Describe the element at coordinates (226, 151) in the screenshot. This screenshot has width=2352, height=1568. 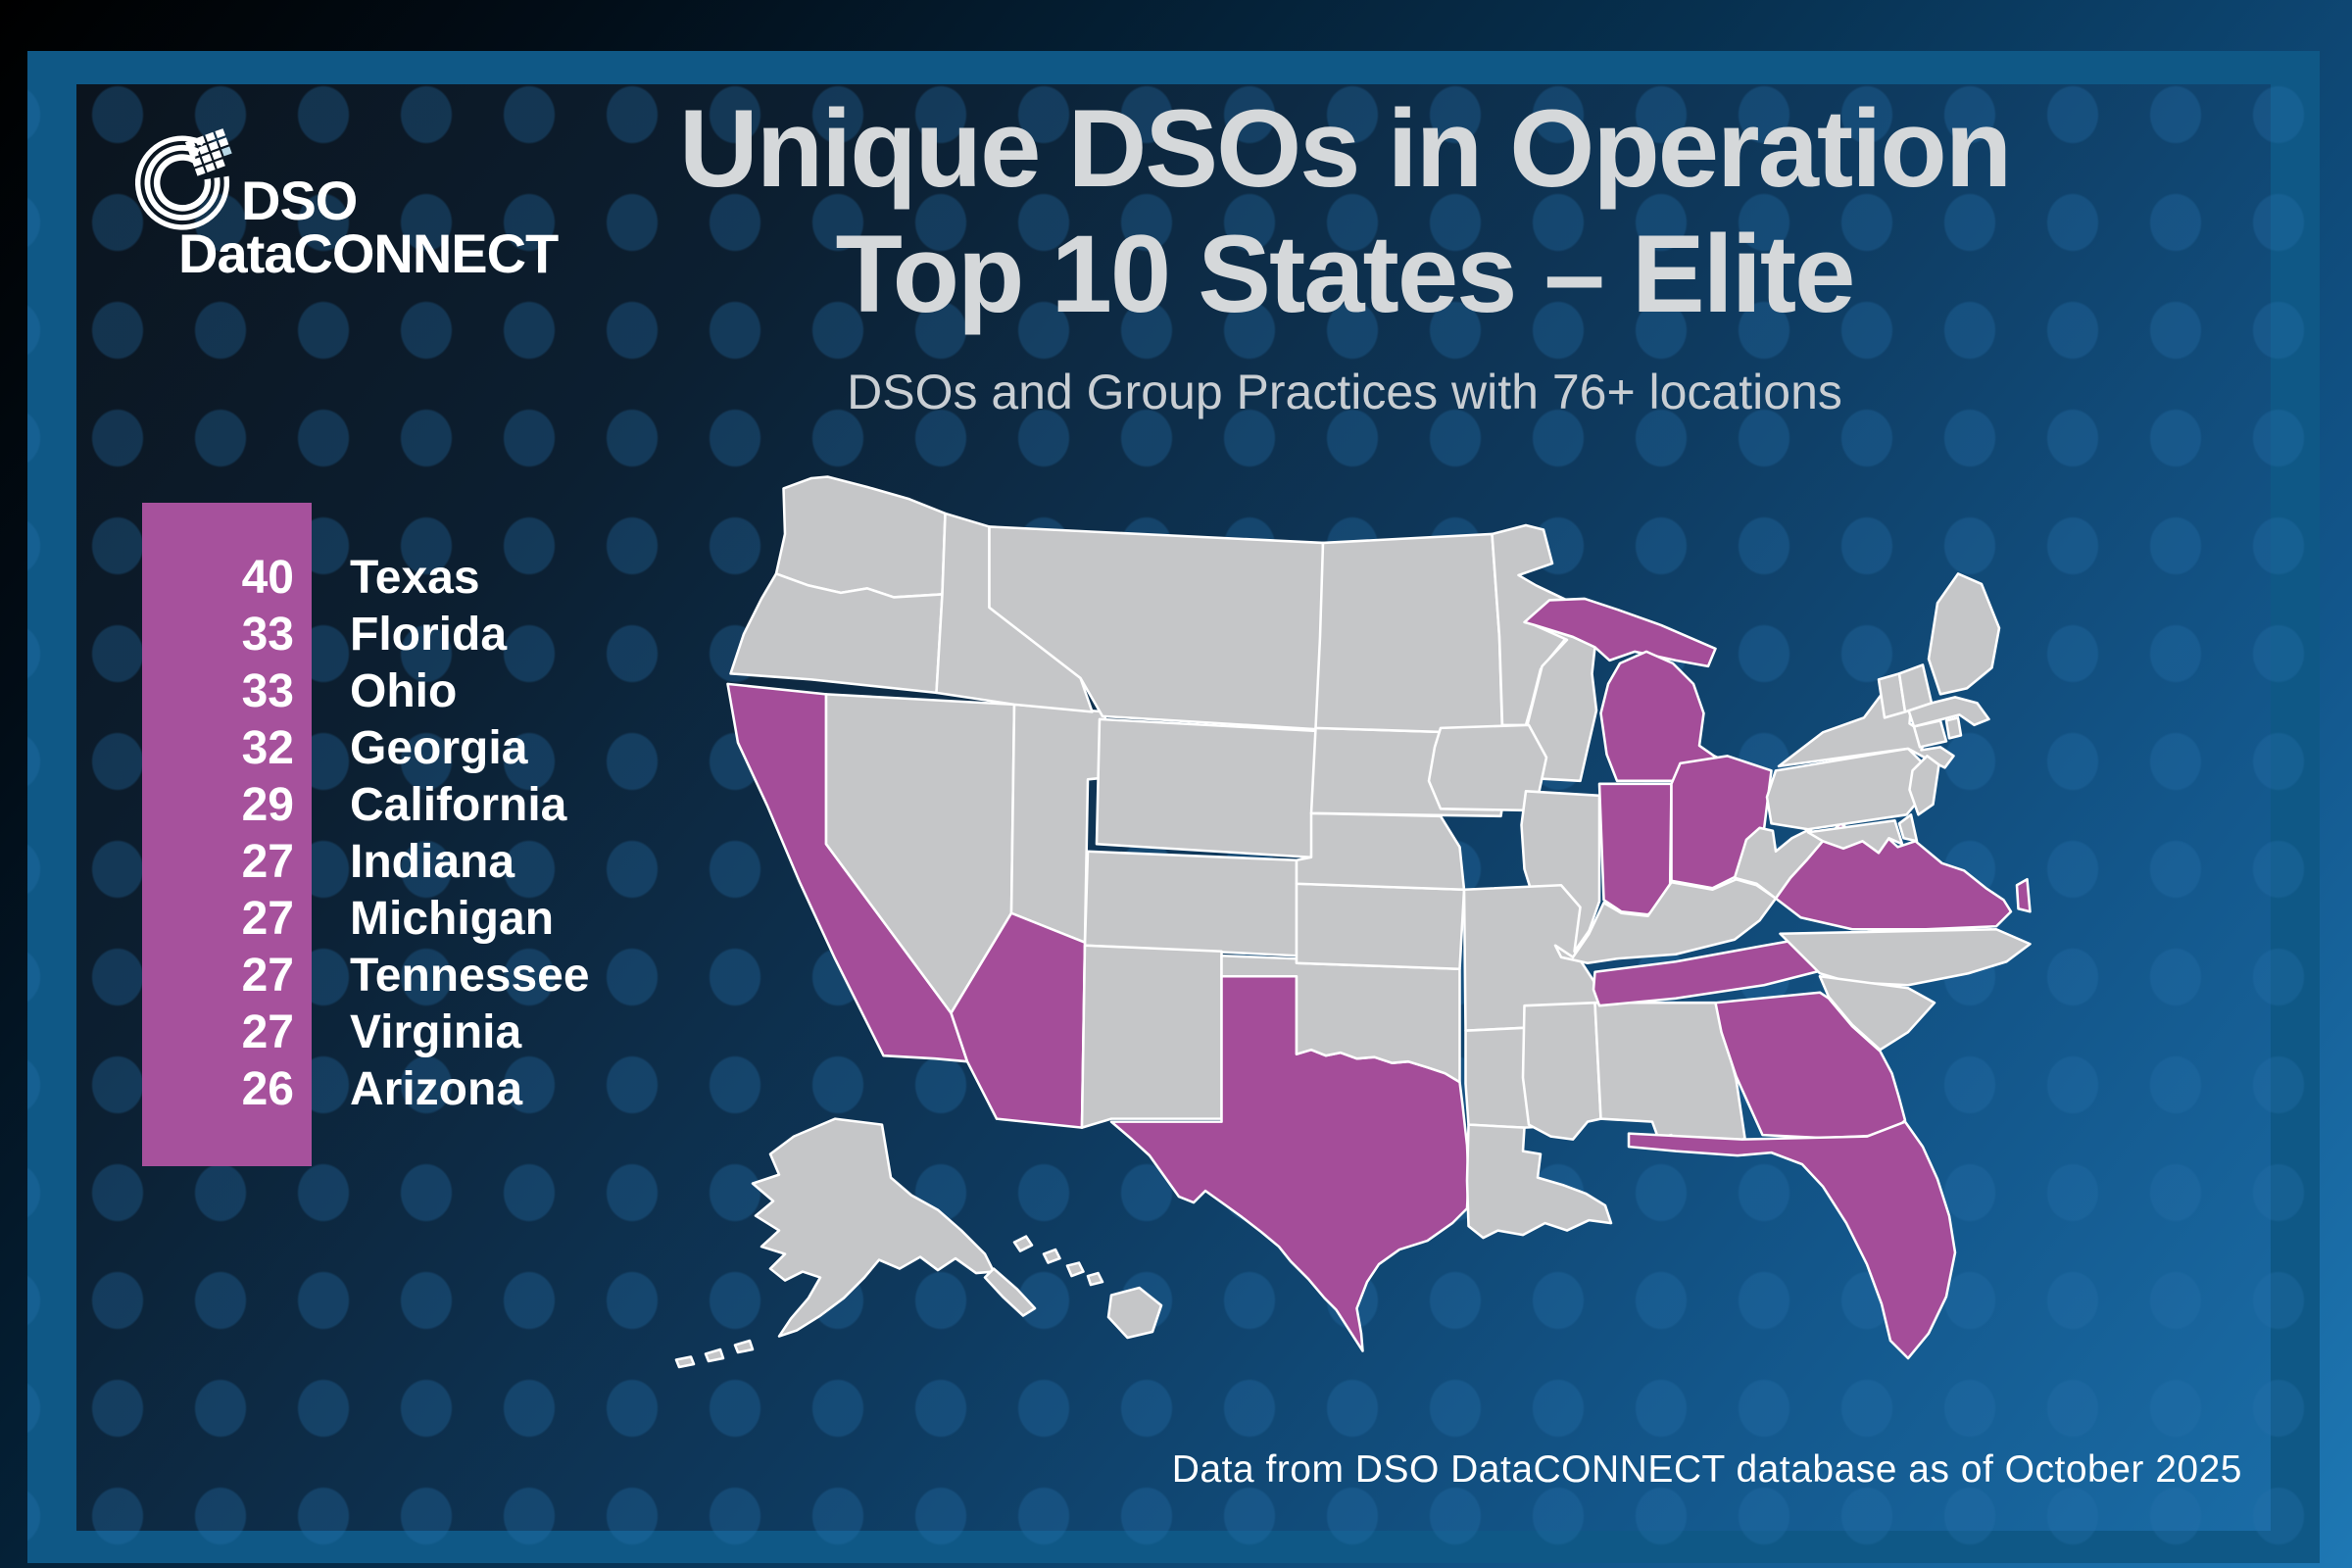
I see `logo-accent-tile` at that location.